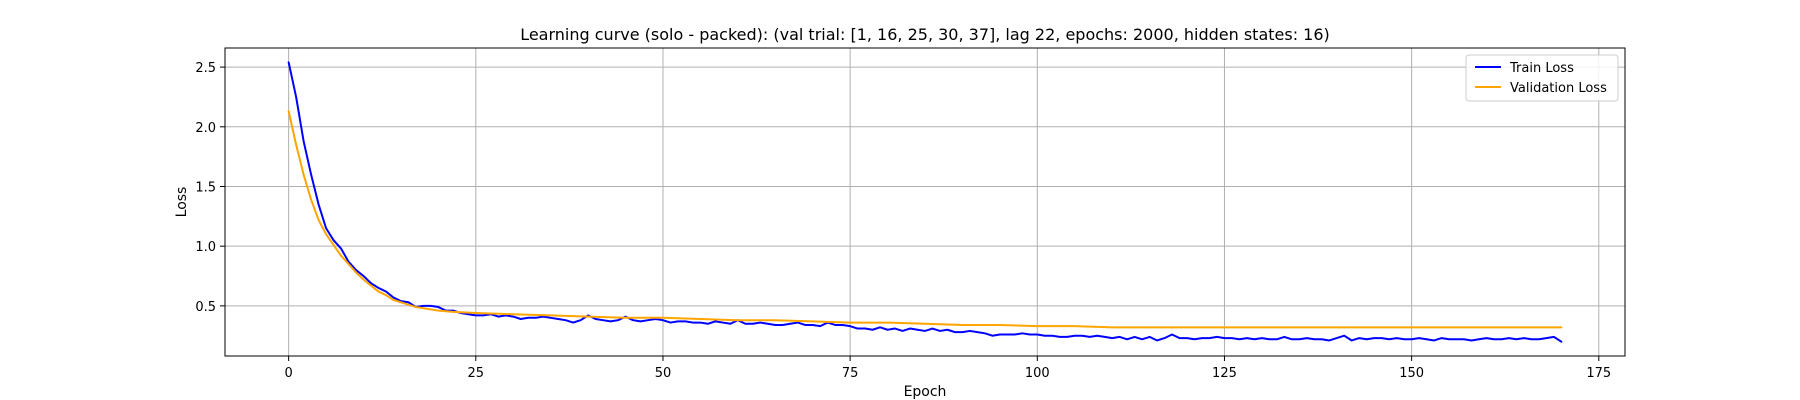  What do you see at coordinates (205, 307) in the screenshot?
I see `y-tick-label: 0.5` at bounding box center [205, 307].